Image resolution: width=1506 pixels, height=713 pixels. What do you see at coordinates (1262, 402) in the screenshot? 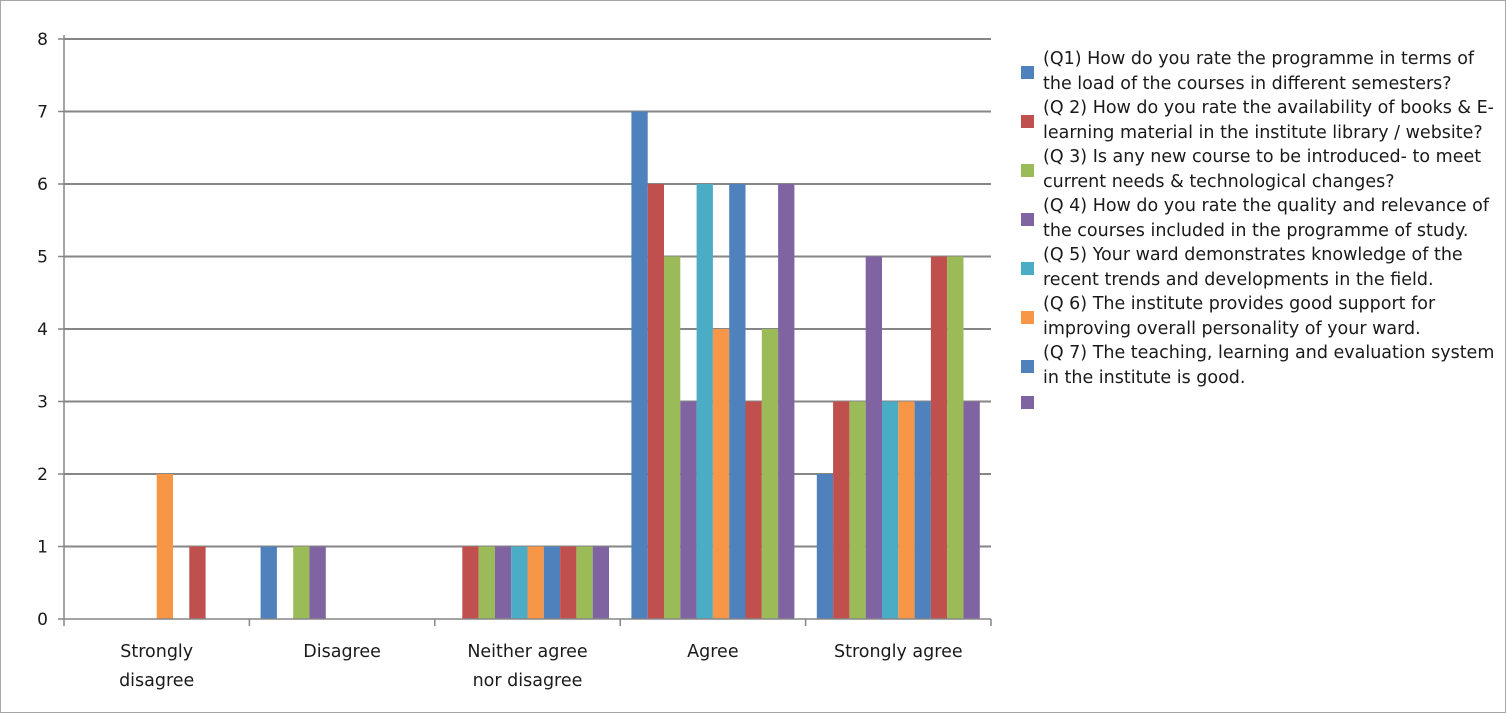
I see `legend-item` at bounding box center [1262, 402].